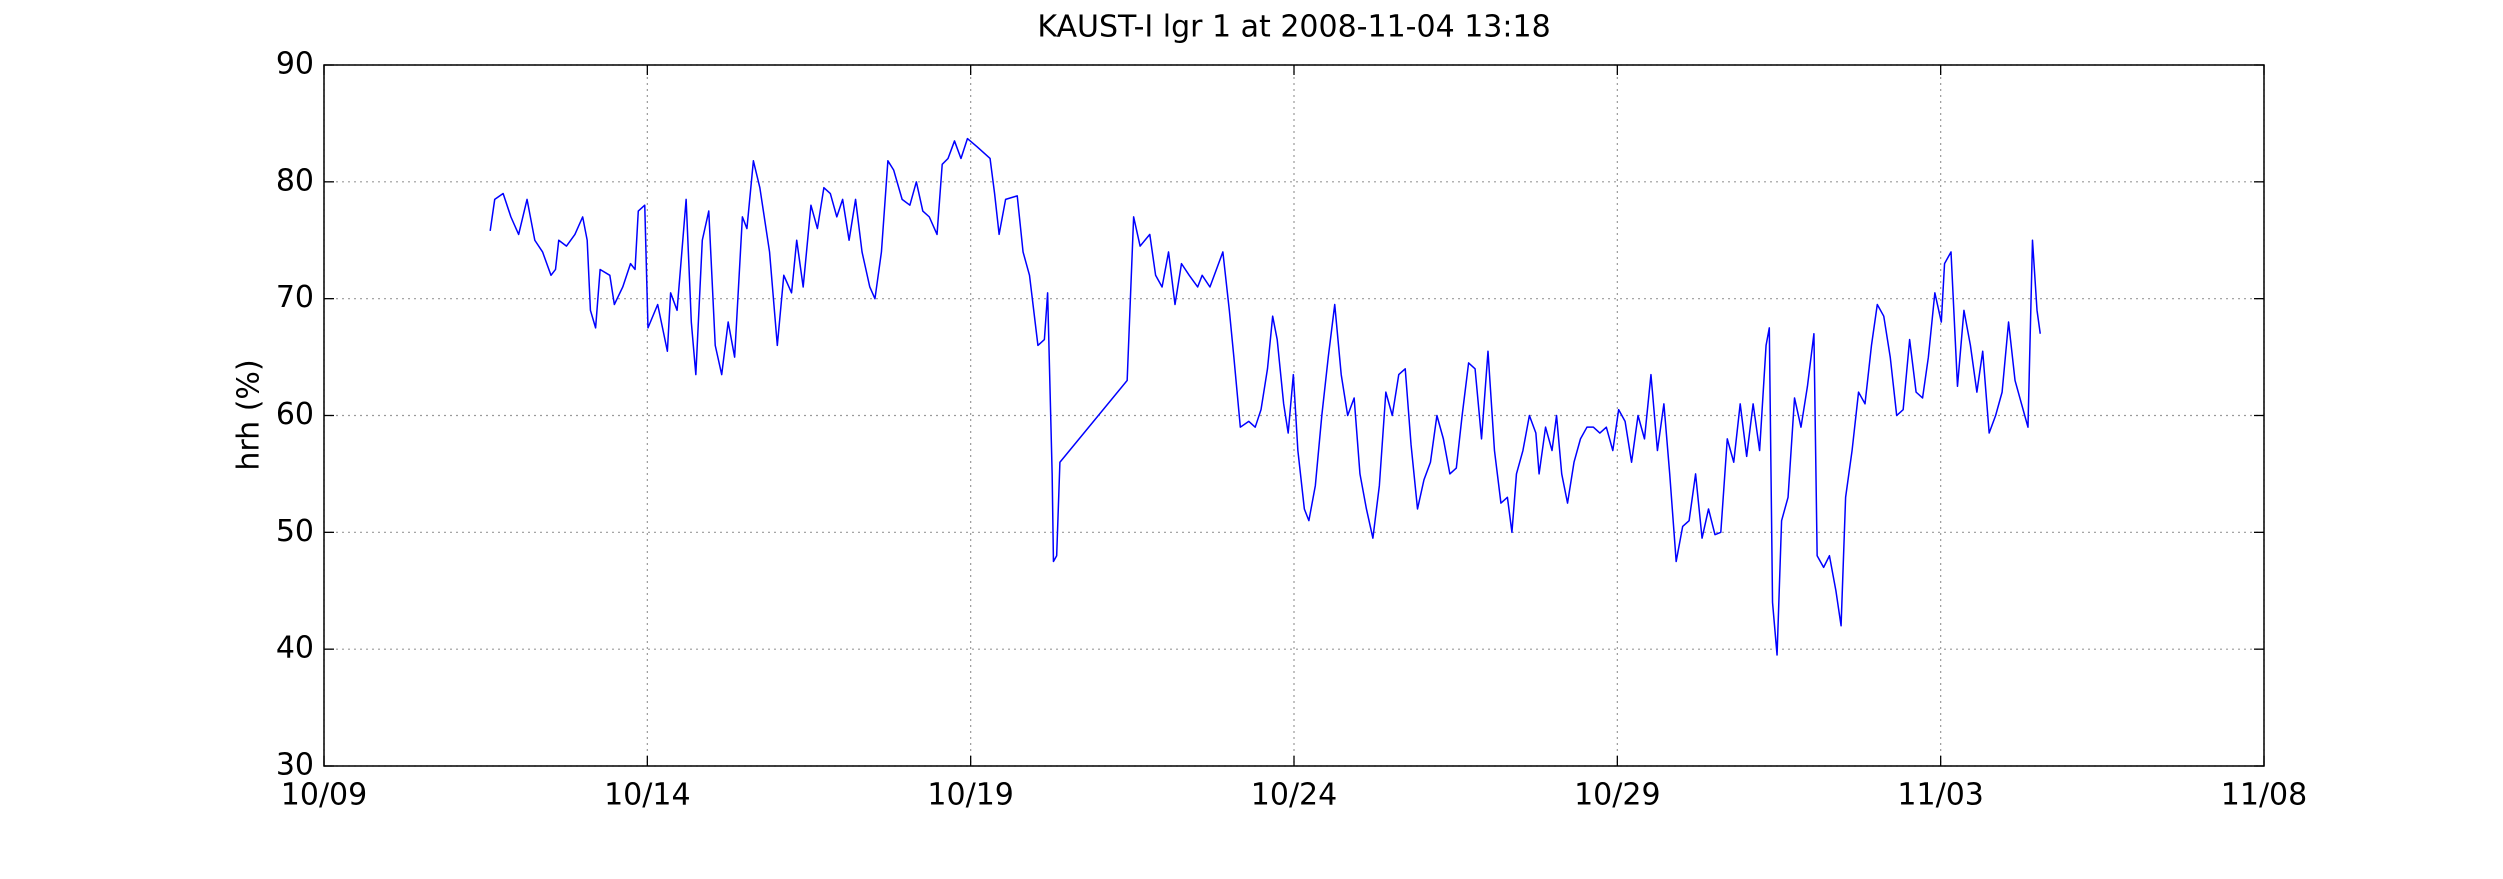  What do you see at coordinates (295, 297) in the screenshot?
I see `y-tick-label: 70` at bounding box center [295, 297].